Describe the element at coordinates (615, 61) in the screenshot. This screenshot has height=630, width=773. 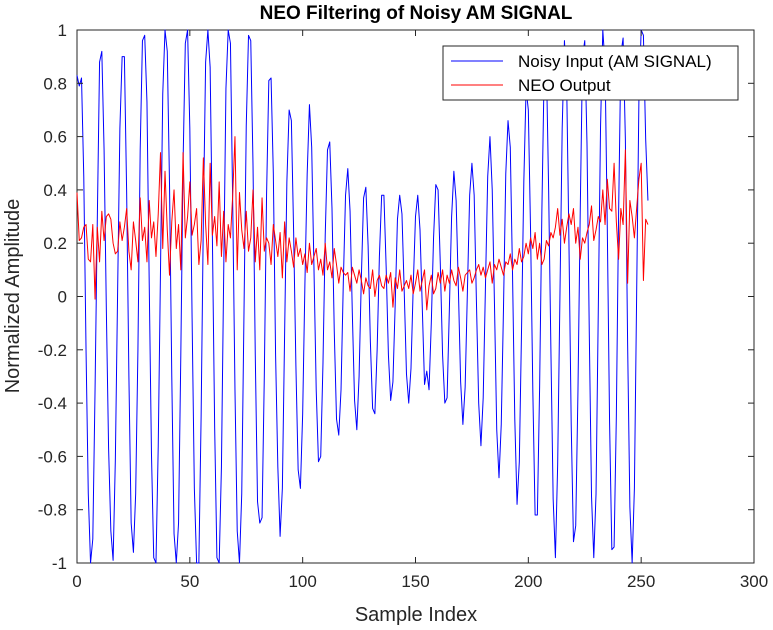
I see `legend-label-noisy-input: Noisy Input (AM SIGNAL)` at that location.